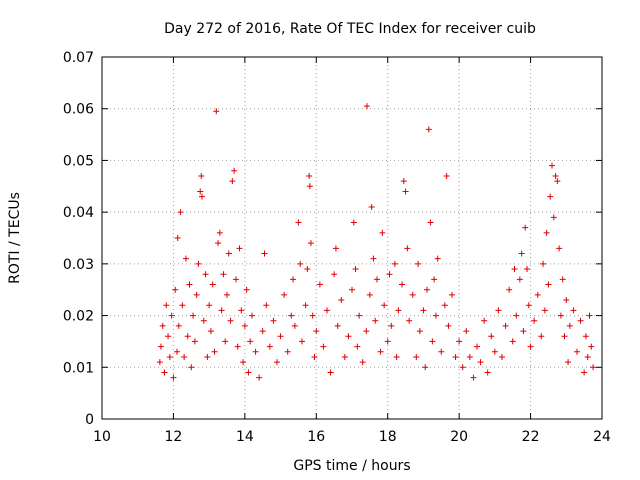  Describe the element at coordinates (78, 368) in the screenshot. I see `y-tick-label: 0.01` at that location.